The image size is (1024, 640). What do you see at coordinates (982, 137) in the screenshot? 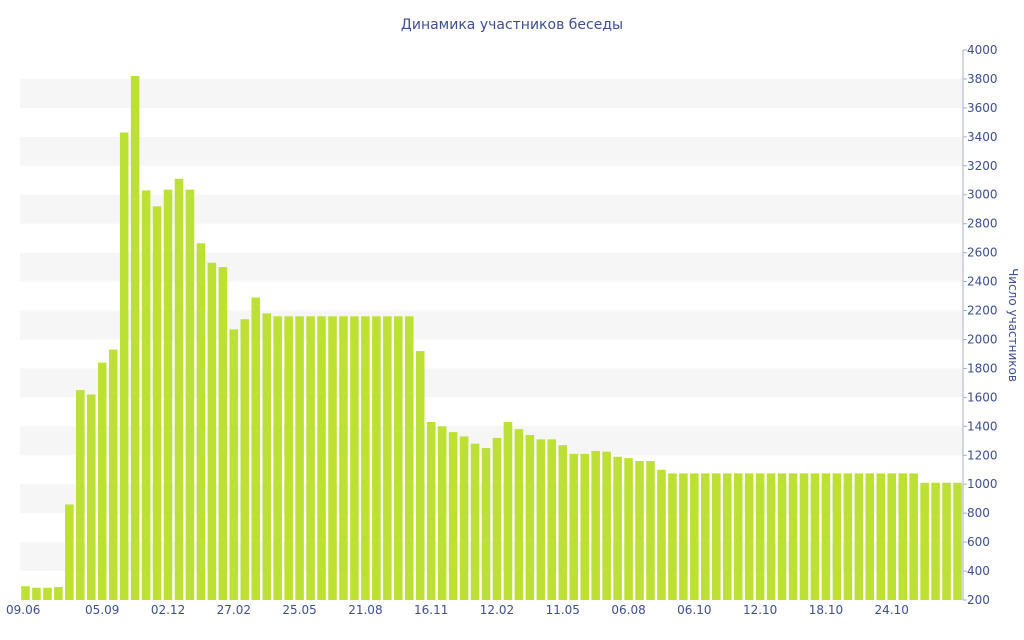
I see `y-tick-label: 3400` at bounding box center [982, 137].